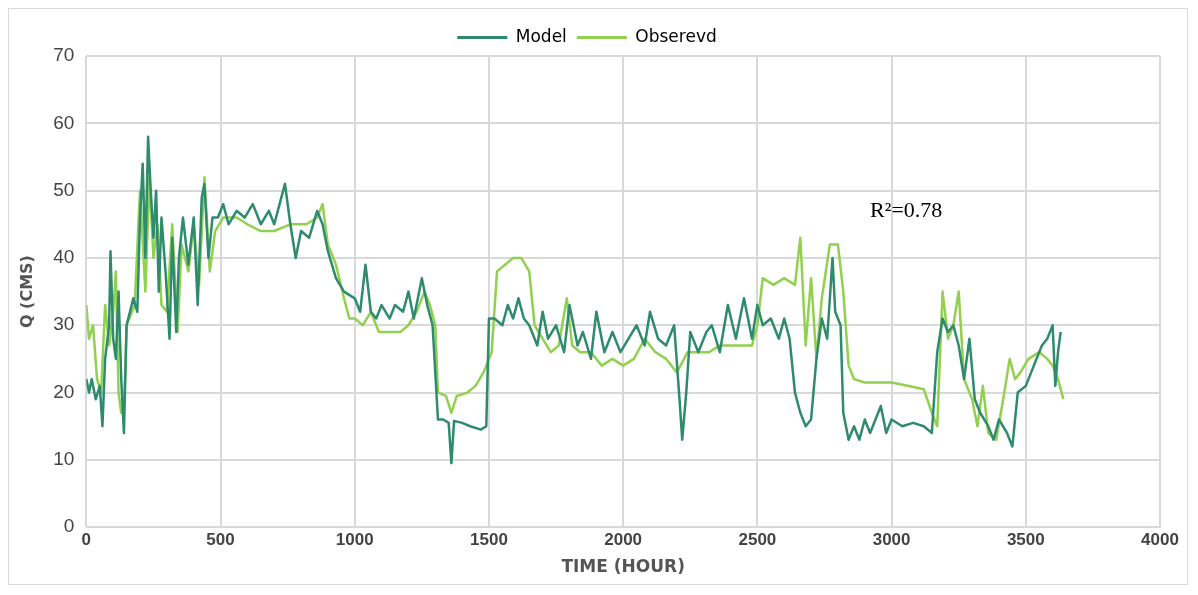  Describe the element at coordinates (757, 540) in the screenshot. I see `x-tick-label: 2500` at that location.